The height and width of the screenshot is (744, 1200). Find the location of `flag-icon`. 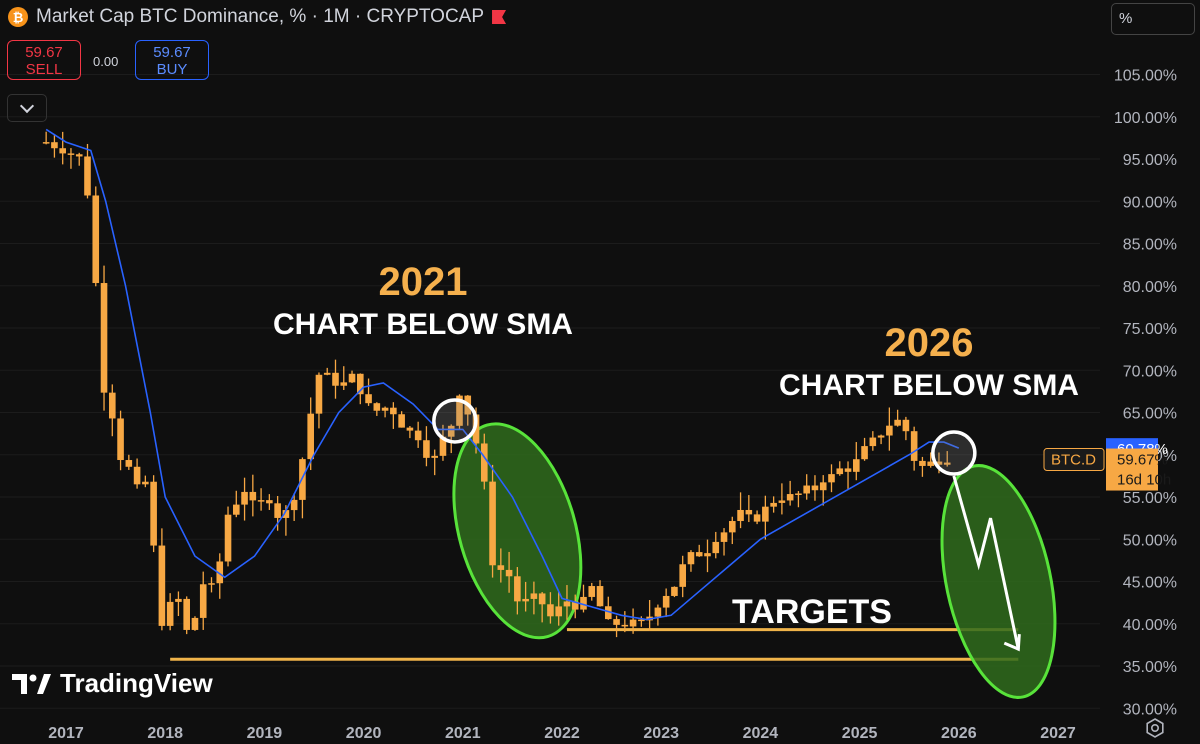

flag-icon is located at coordinates (499, 17).